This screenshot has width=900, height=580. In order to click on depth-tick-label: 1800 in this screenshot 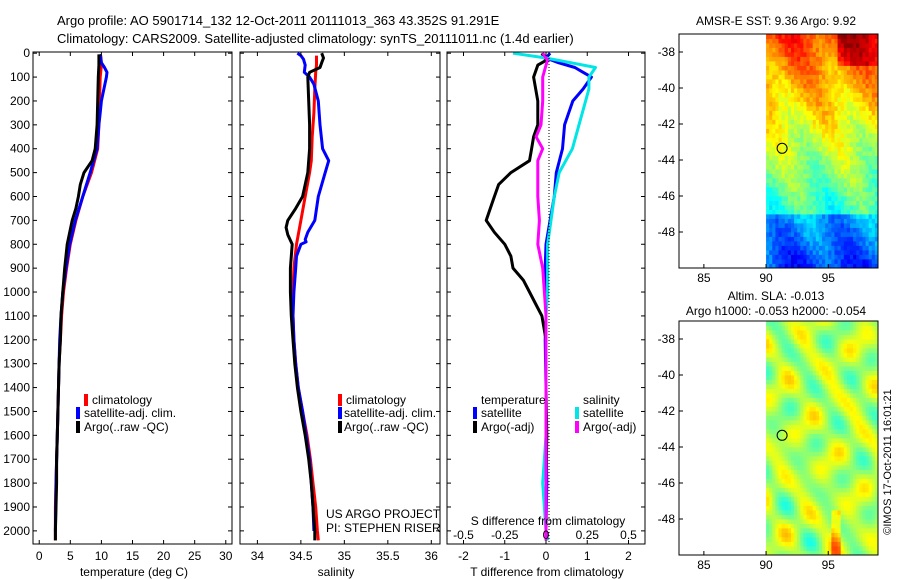, I will do `click(16, 483)`.